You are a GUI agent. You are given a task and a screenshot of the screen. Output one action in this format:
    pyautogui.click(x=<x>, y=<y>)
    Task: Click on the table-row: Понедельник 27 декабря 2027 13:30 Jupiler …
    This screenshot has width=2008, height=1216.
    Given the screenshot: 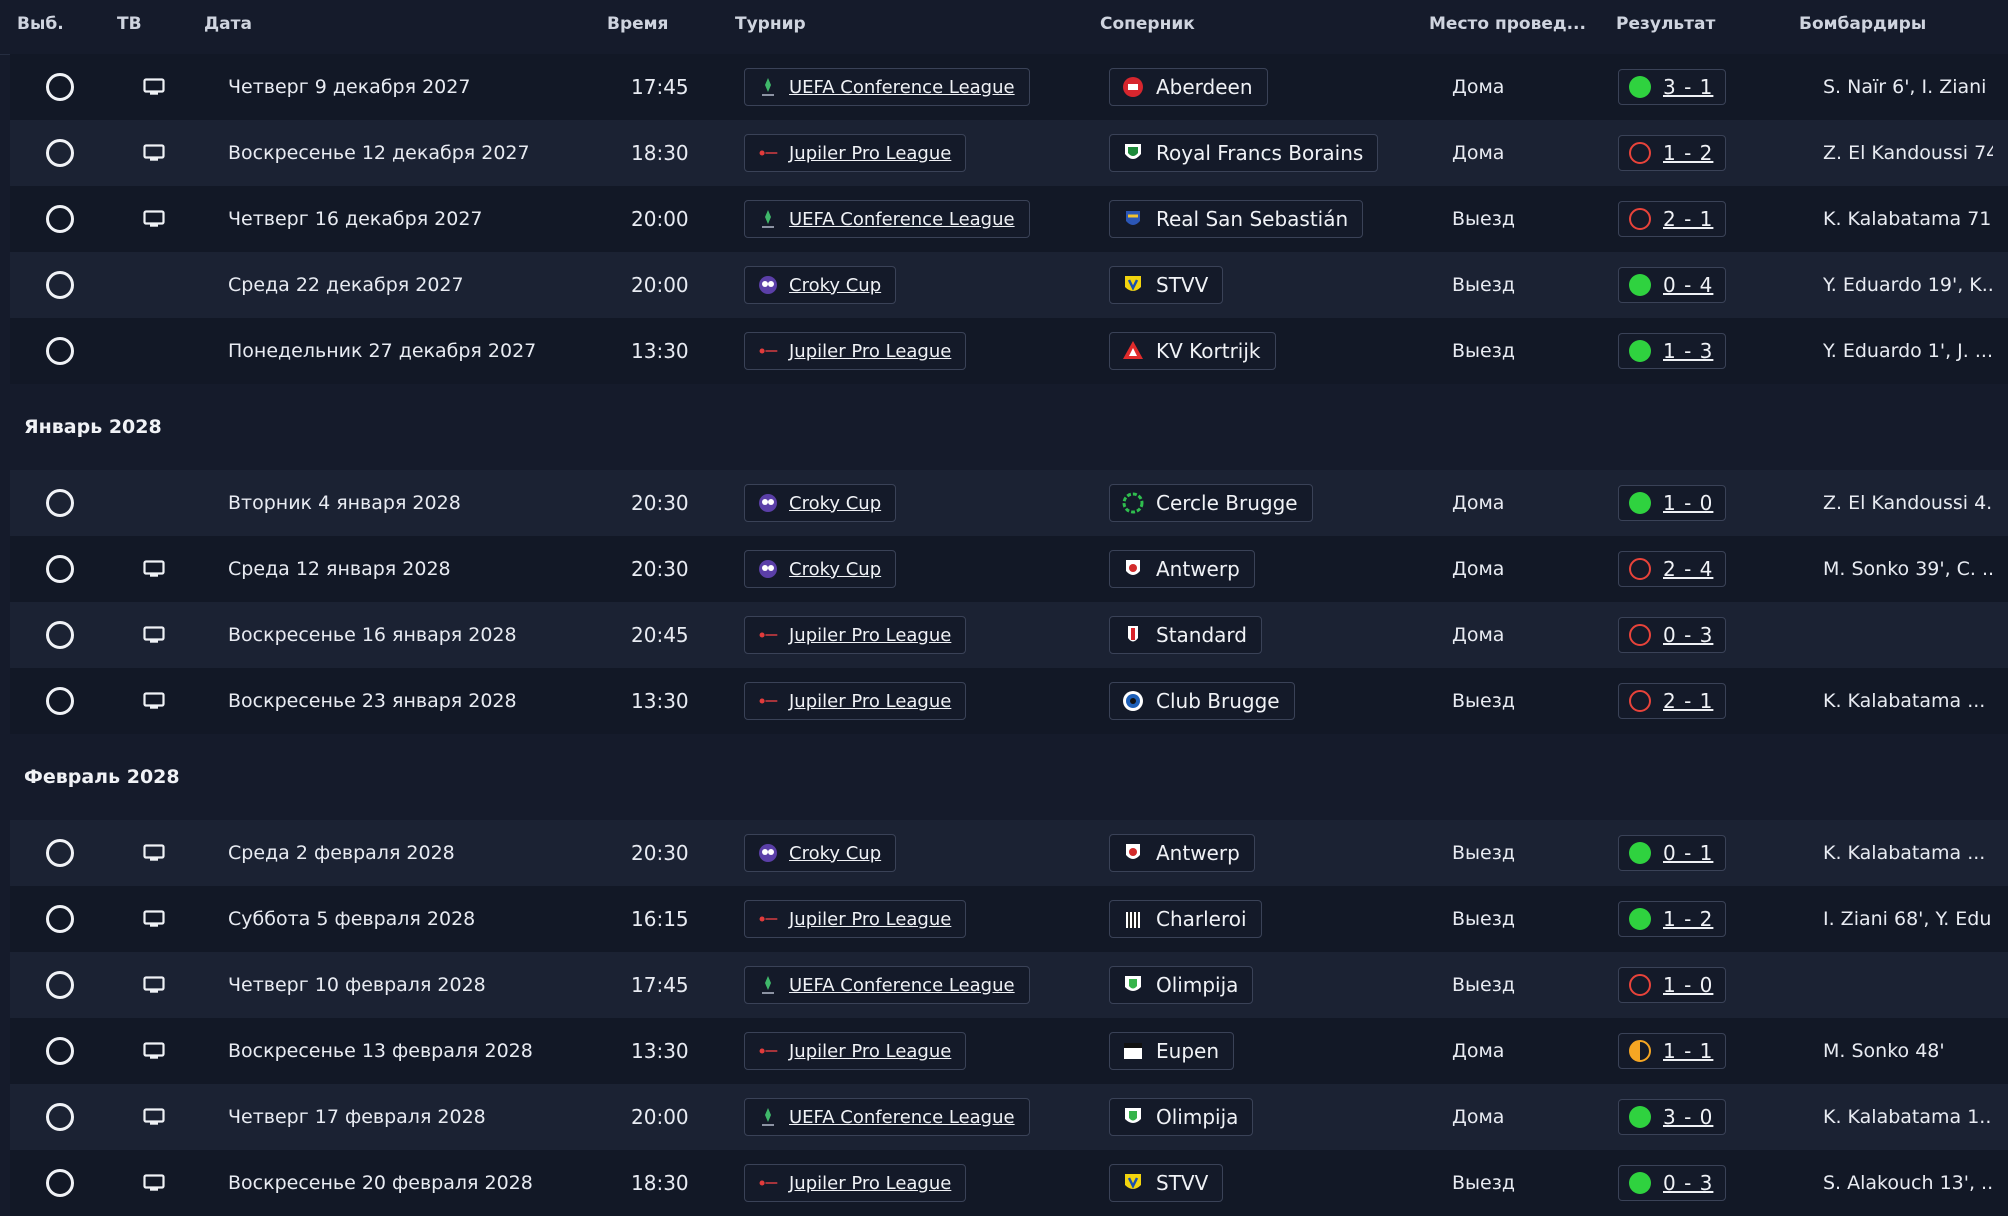 What is the action you would take?
    pyautogui.click(x=1009, y=351)
    